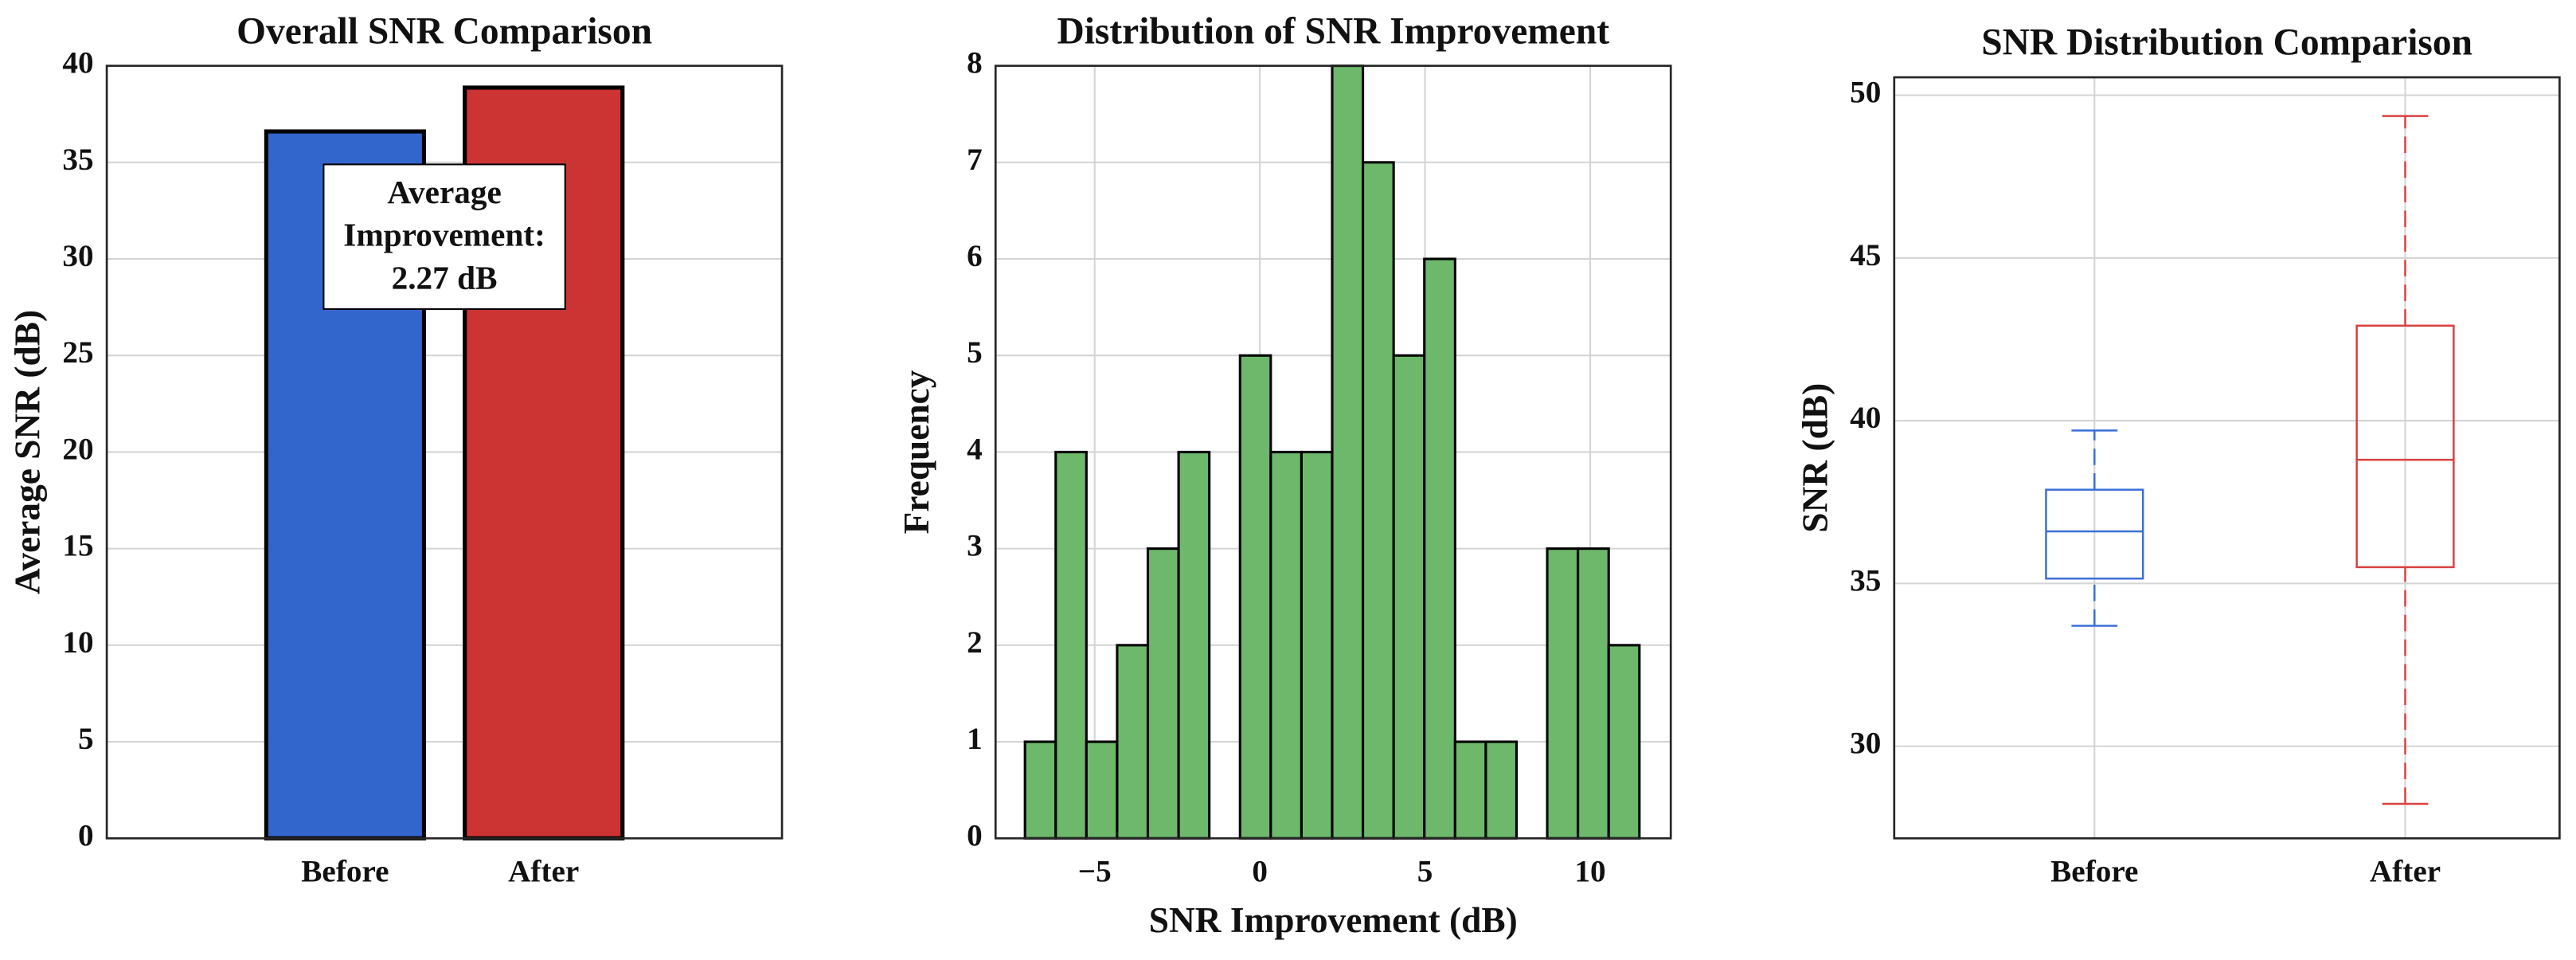  What do you see at coordinates (975, 642) in the screenshot?
I see `y-tick-label: 2` at bounding box center [975, 642].